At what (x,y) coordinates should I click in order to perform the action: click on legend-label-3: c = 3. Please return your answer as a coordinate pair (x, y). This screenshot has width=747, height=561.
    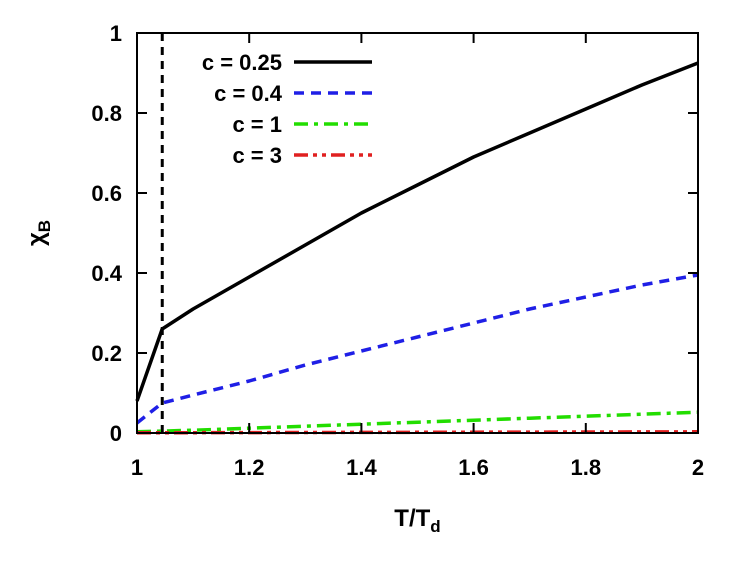
    Looking at the image, I should click on (257, 155).